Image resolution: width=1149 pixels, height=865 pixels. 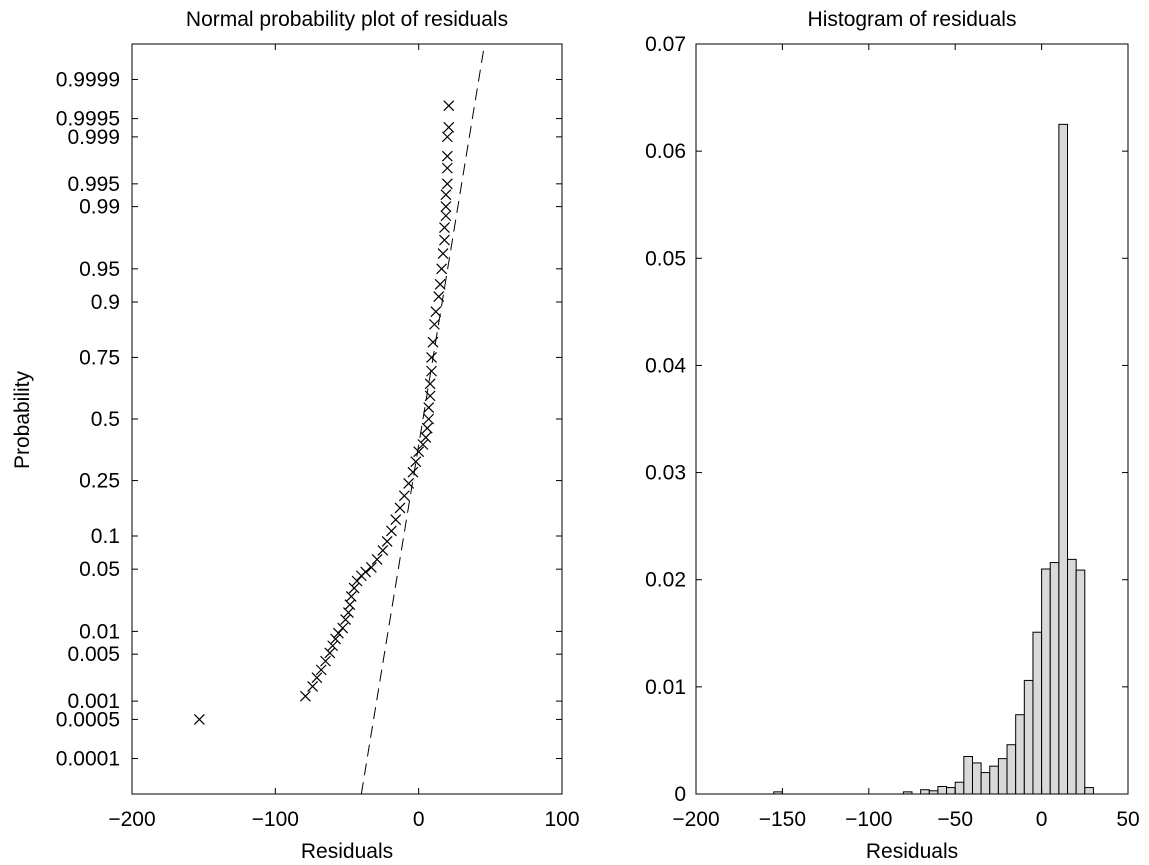 I want to click on y-tick-label: 0.25, so click(x=99, y=481).